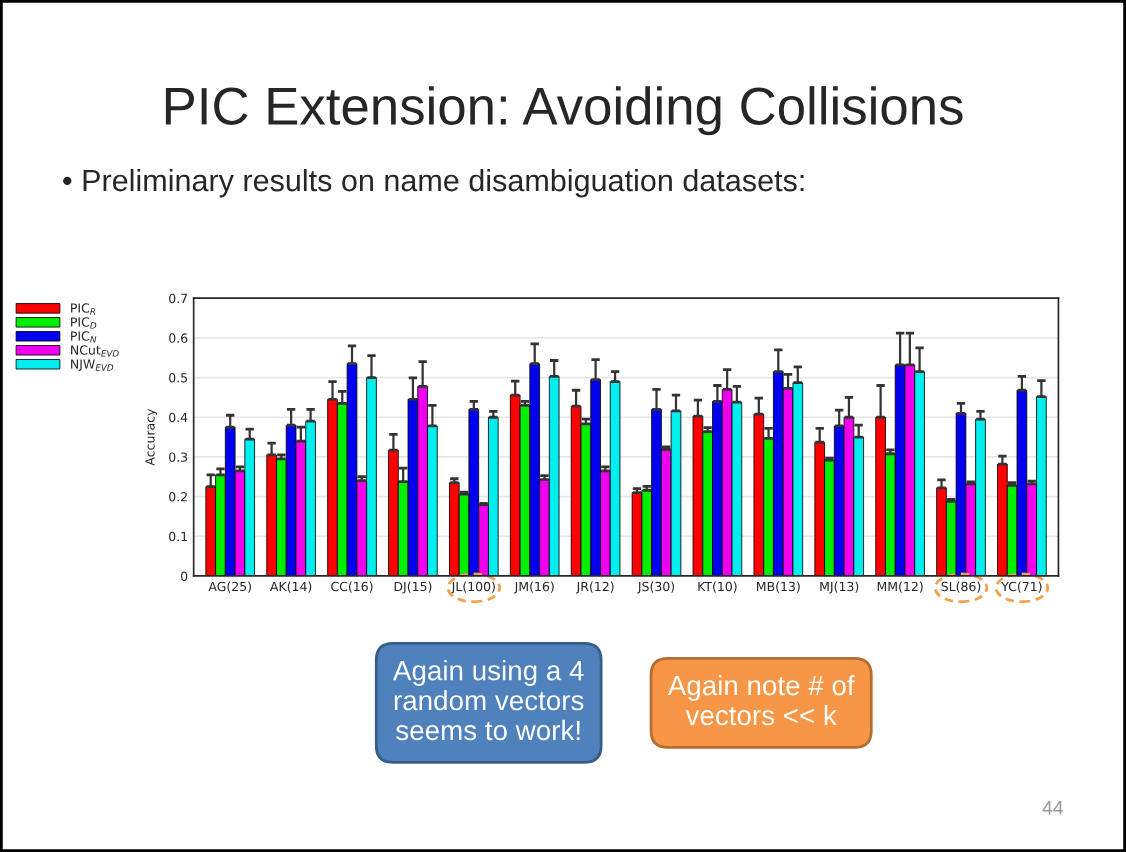 The height and width of the screenshot is (852, 1126). What do you see at coordinates (761, 700) in the screenshot?
I see `text: Again note # of vectors << k` at bounding box center [761, 700].